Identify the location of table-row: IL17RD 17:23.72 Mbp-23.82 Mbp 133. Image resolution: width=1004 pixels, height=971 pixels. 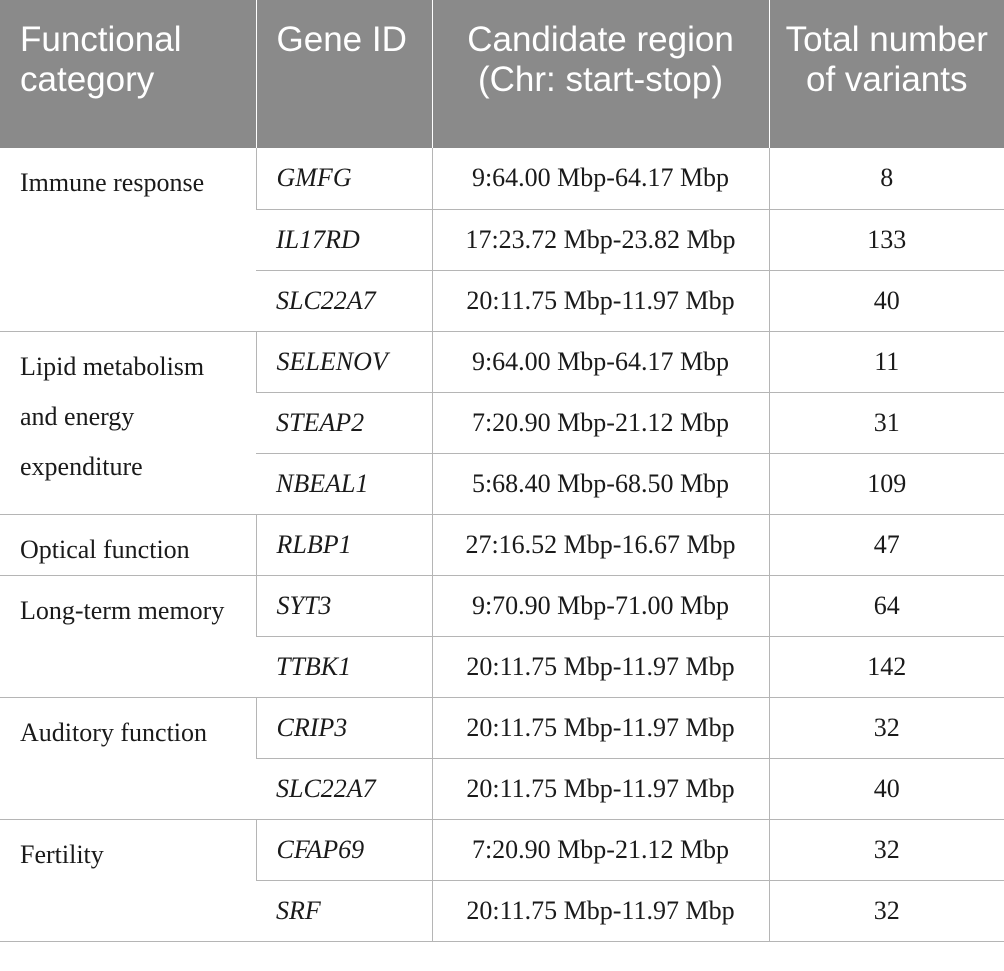
(502, 240).